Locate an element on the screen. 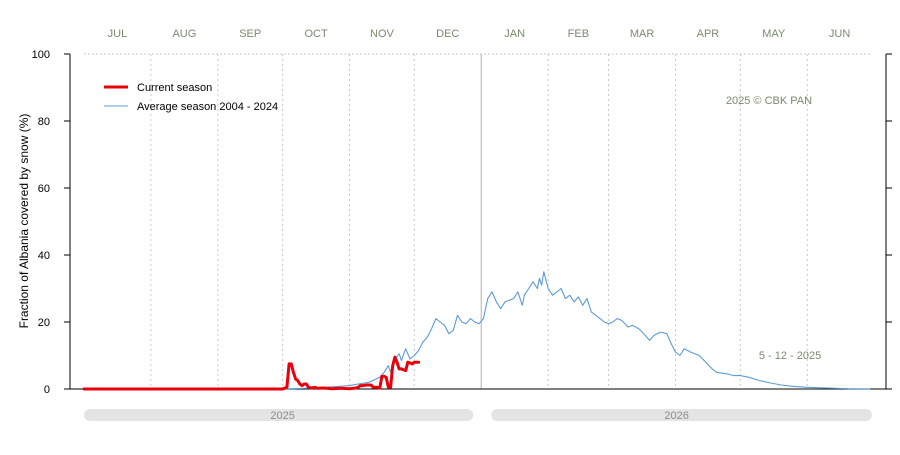 The image size is (900, 455). month-label: OCT is located at coordinates (316, 34).